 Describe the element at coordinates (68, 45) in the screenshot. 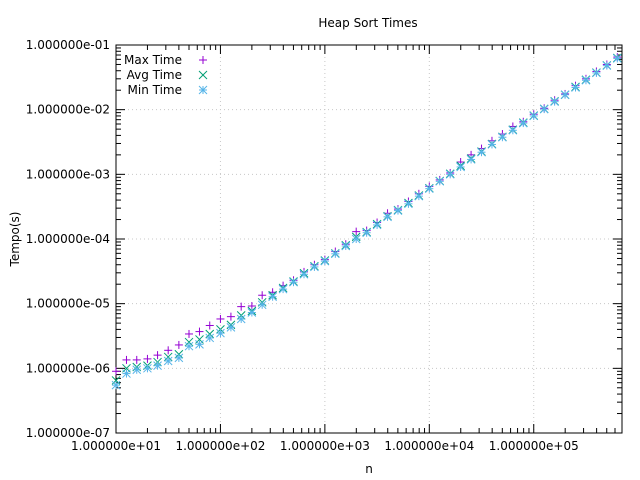

I see `y-tick-label: 1.000000e-01` at that location.